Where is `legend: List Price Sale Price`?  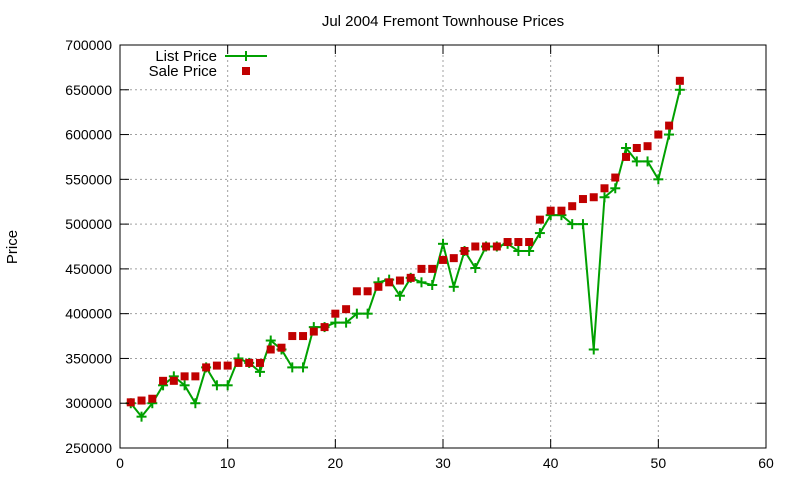 legend: List Price Sale Price is located at coordinates (208, 64).